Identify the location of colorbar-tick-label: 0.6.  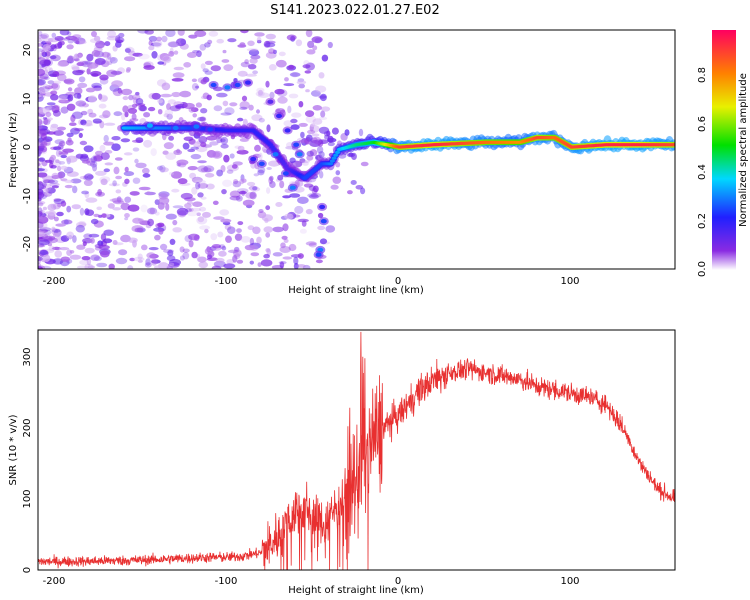
(702, 124).